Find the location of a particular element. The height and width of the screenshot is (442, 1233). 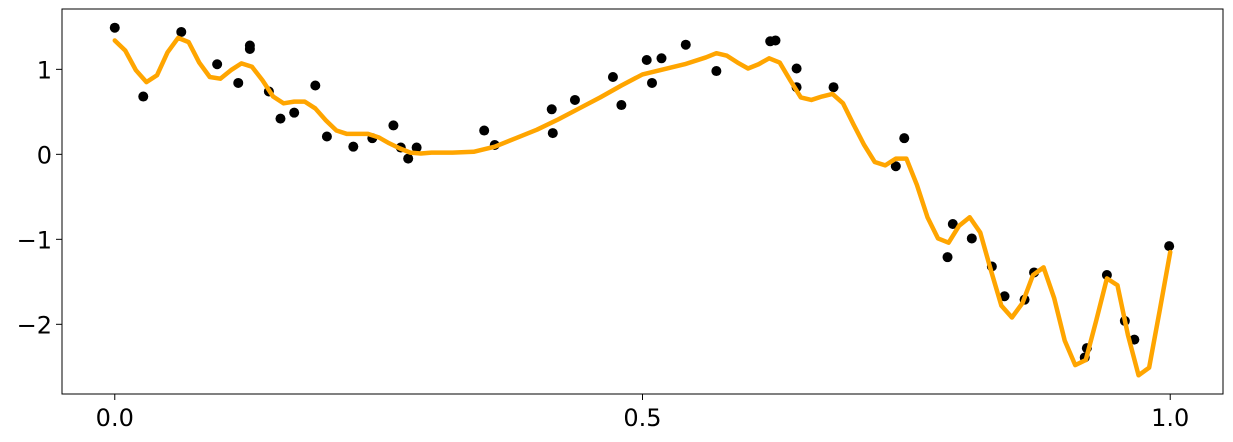

x-tick-label: 0.5 is located at coordinates (642, 418).